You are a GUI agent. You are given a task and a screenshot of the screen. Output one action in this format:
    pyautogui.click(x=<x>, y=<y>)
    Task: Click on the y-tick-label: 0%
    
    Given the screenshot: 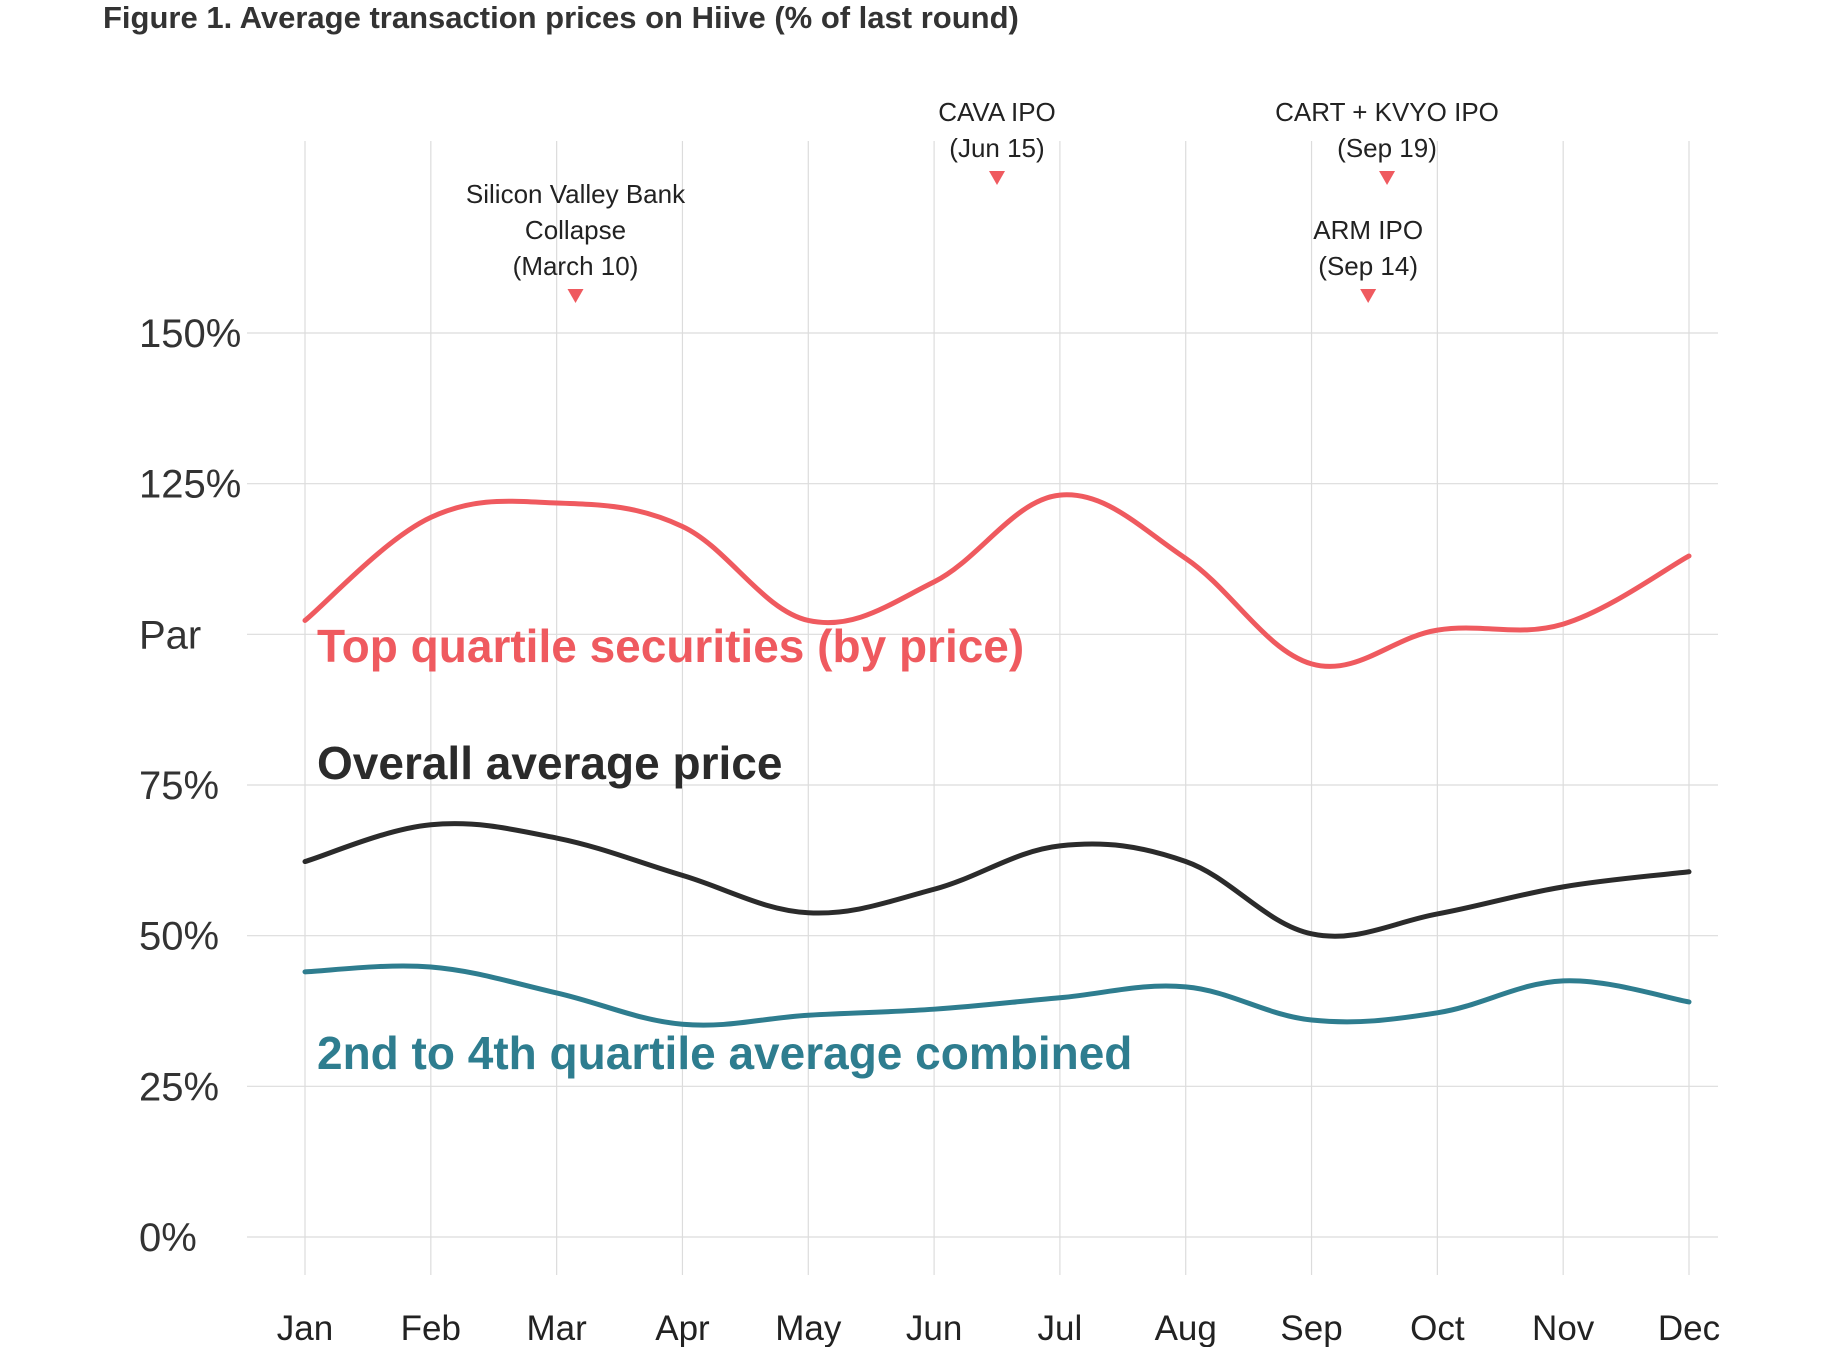 What is the action you would take?
    pyautogui.click(x=168, y=1238)
    